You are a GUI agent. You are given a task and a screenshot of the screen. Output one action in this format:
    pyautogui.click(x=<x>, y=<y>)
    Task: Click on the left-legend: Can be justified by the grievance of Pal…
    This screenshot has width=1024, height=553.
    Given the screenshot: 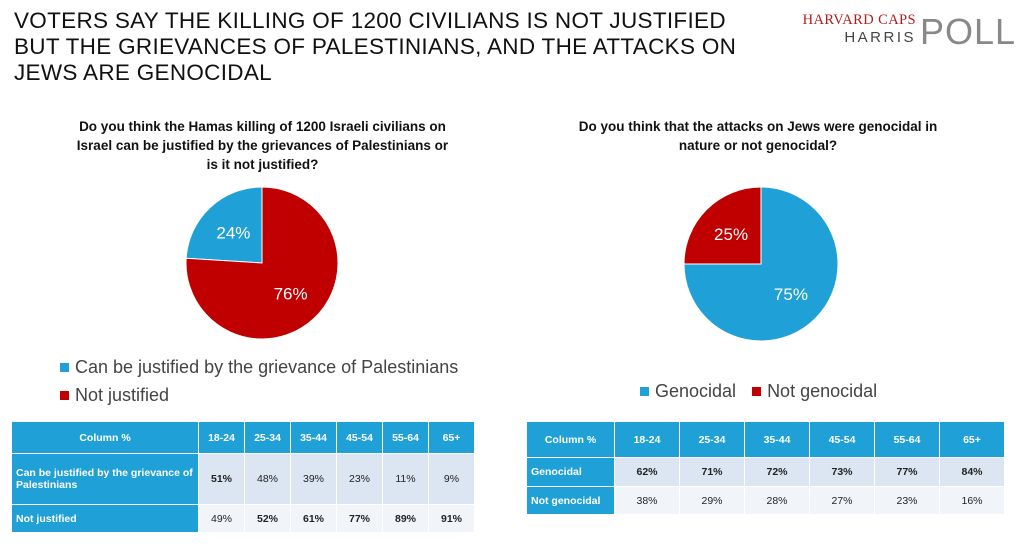 What is the action you would take?
    pyautogui.click(x=259, y=381)
    